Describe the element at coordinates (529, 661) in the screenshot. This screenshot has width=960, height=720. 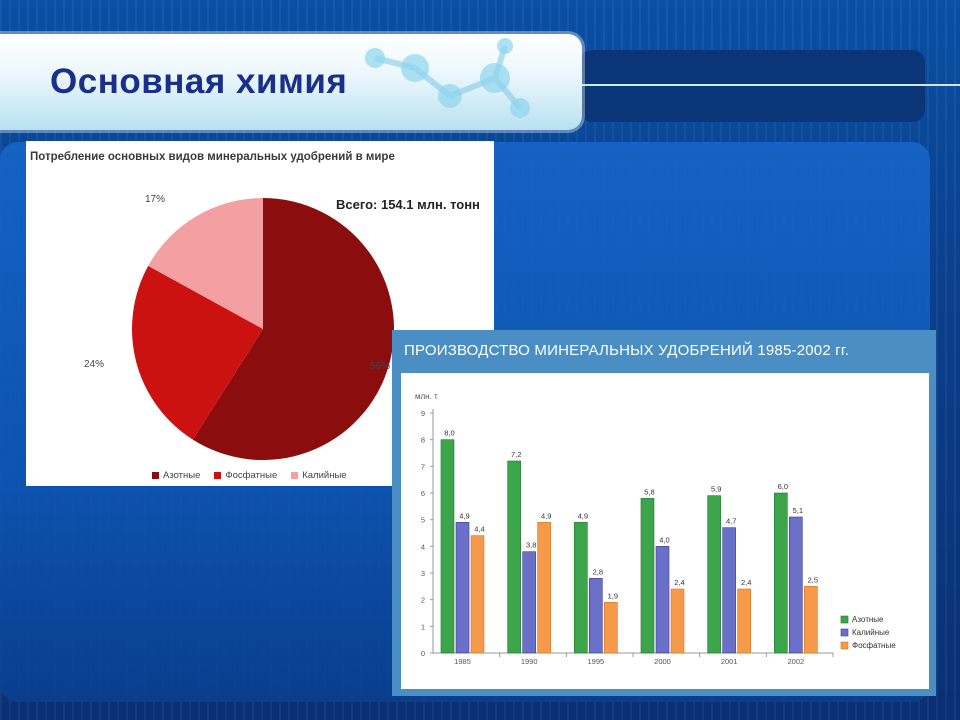
I see `x-tick-label: 1990` at that location.